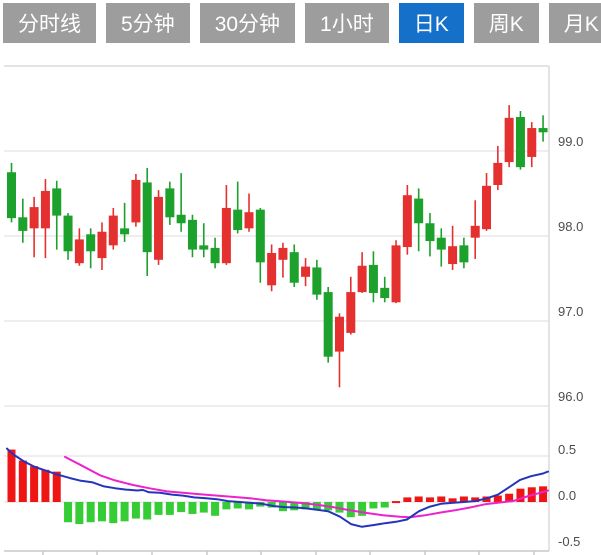 Image resolution: width=601 pixels, height=555 pixels. I want to click on dif-line, so click(277, 487).